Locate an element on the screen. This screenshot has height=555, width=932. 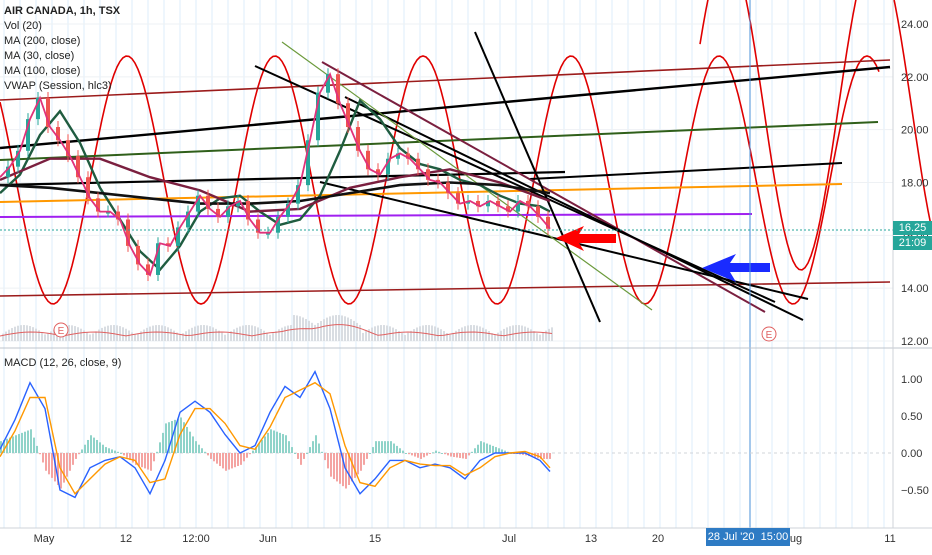
black-upper-trend-line is located at coordinates (445, 107).